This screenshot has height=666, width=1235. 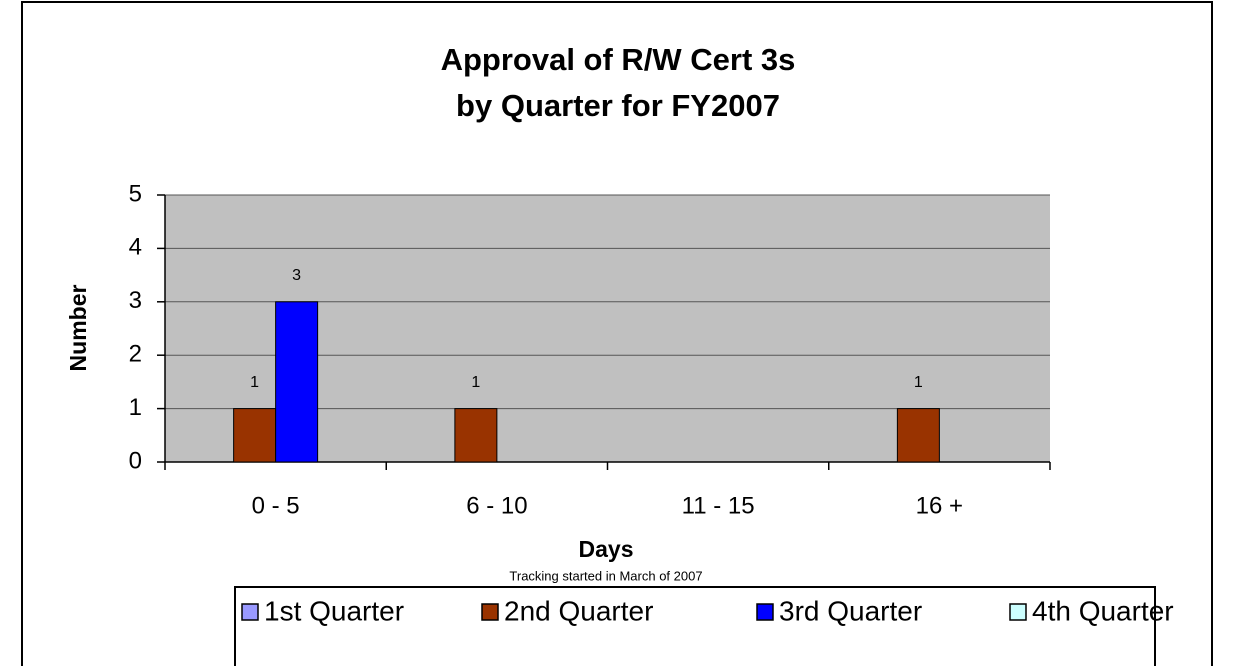 What do you see at coordinates (135, 247) in the screenshot?
I see `y-tick-label: 4` at bounding box center [135, 247].